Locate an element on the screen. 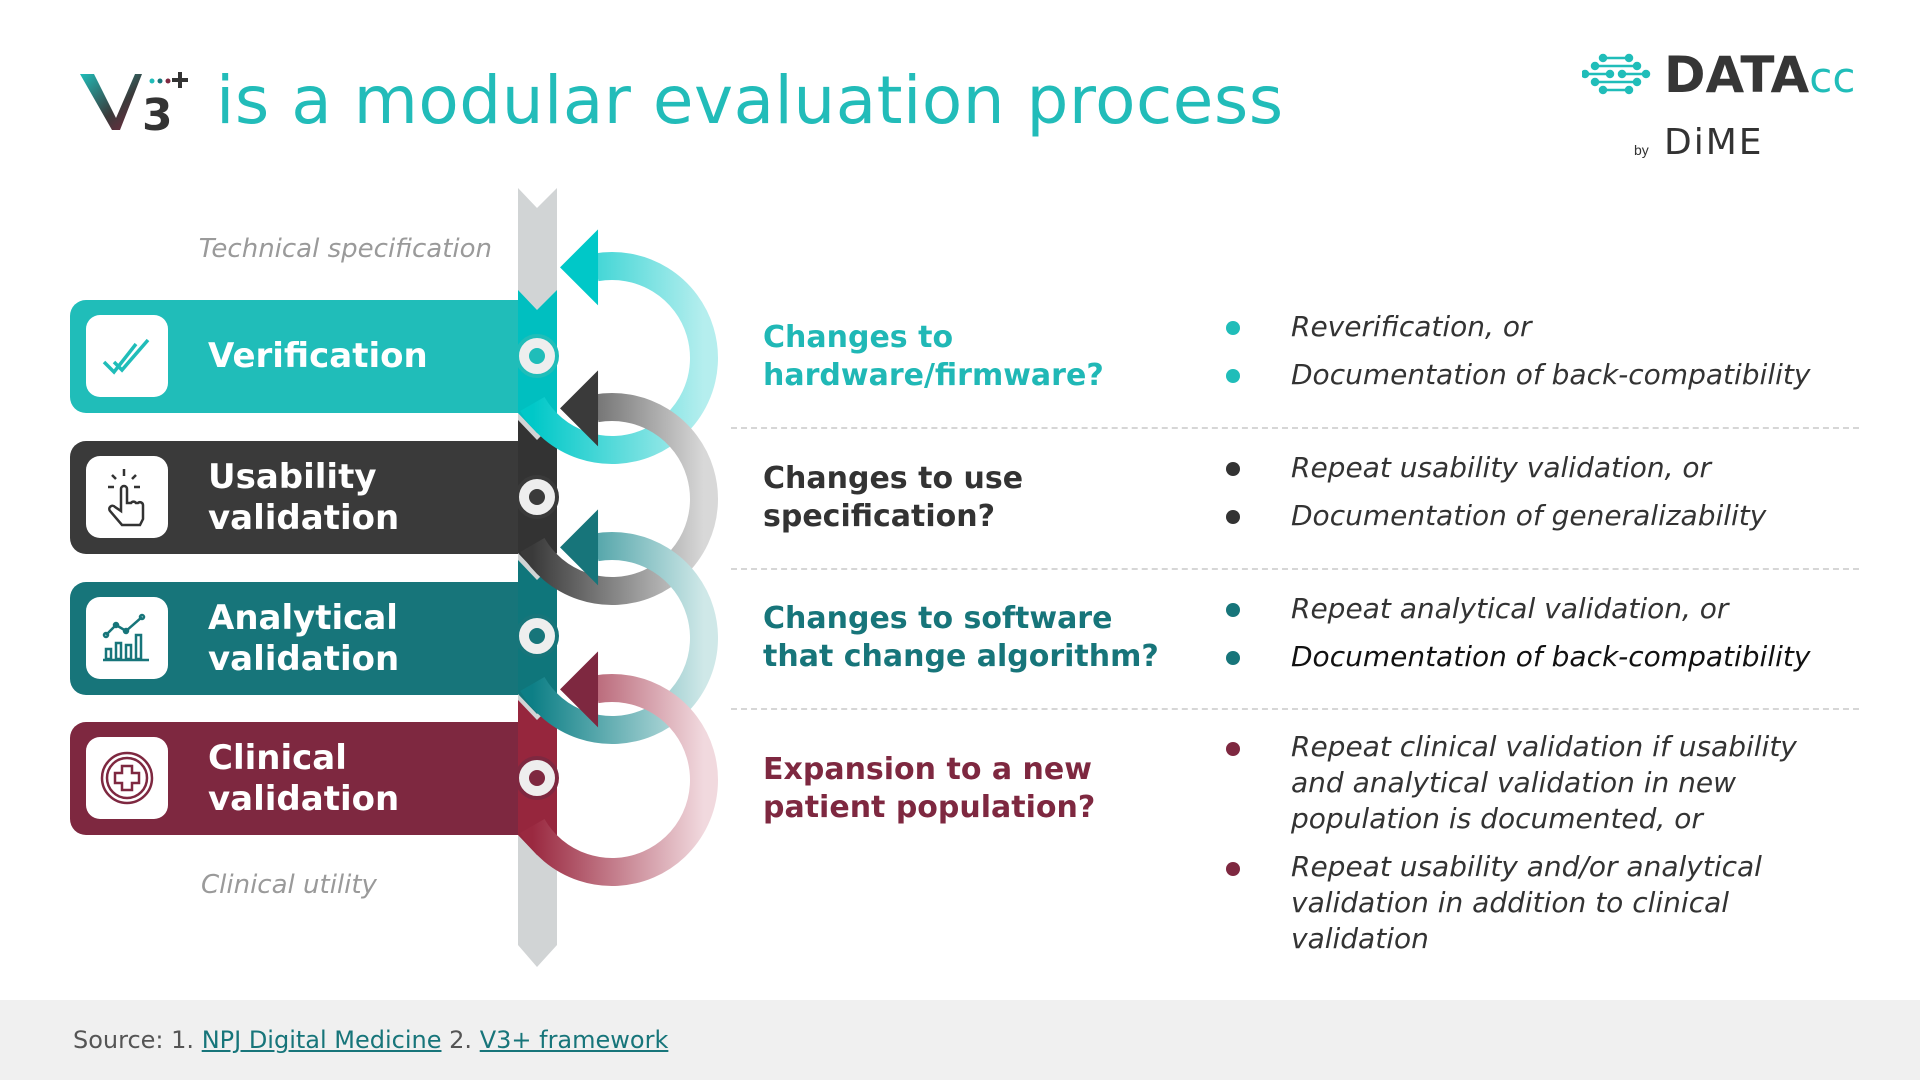 Image resolution: width=1920 pixels, height=1080 pixels. step-analytical: Analytical validation is located at coordinates (300, 638).